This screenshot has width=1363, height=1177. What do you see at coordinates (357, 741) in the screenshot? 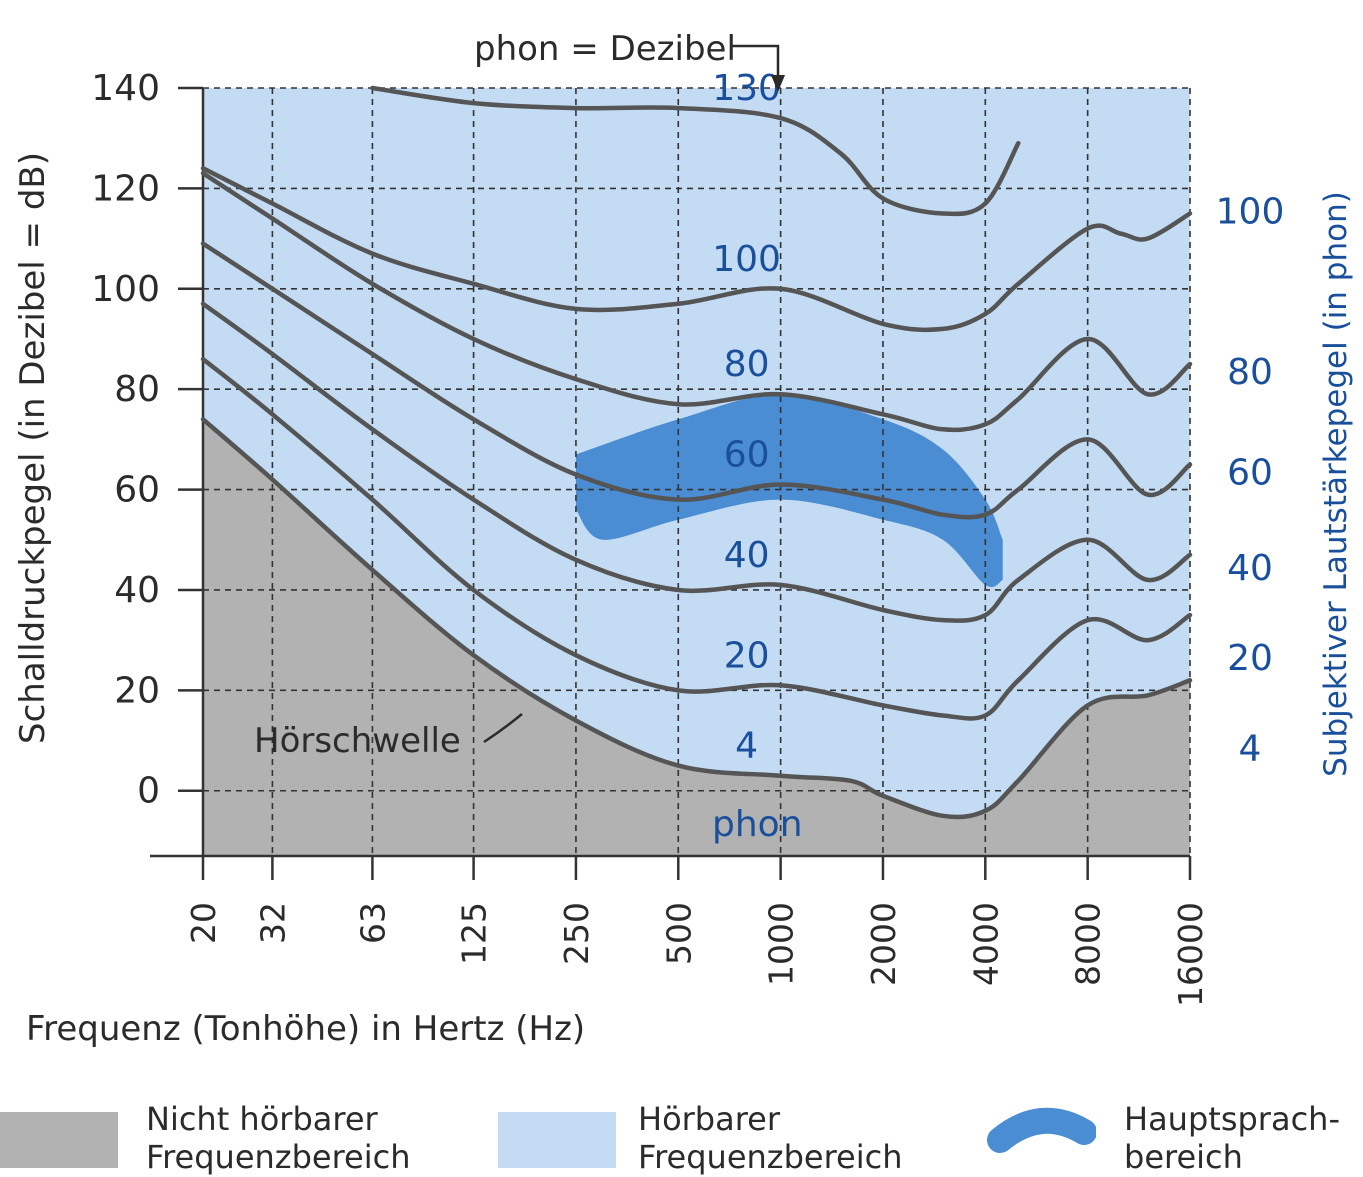
I see `threshold-label: Hörschwelle` at bounding box center [357, 741].